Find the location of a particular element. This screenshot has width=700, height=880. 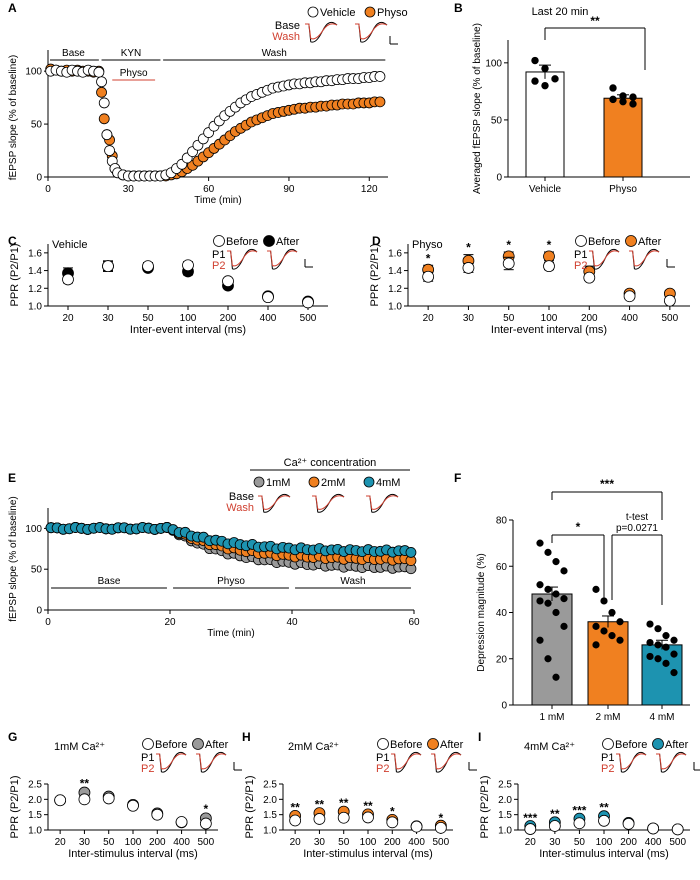

D-x-tick-label: 500 is located at coordinates (670, 318).